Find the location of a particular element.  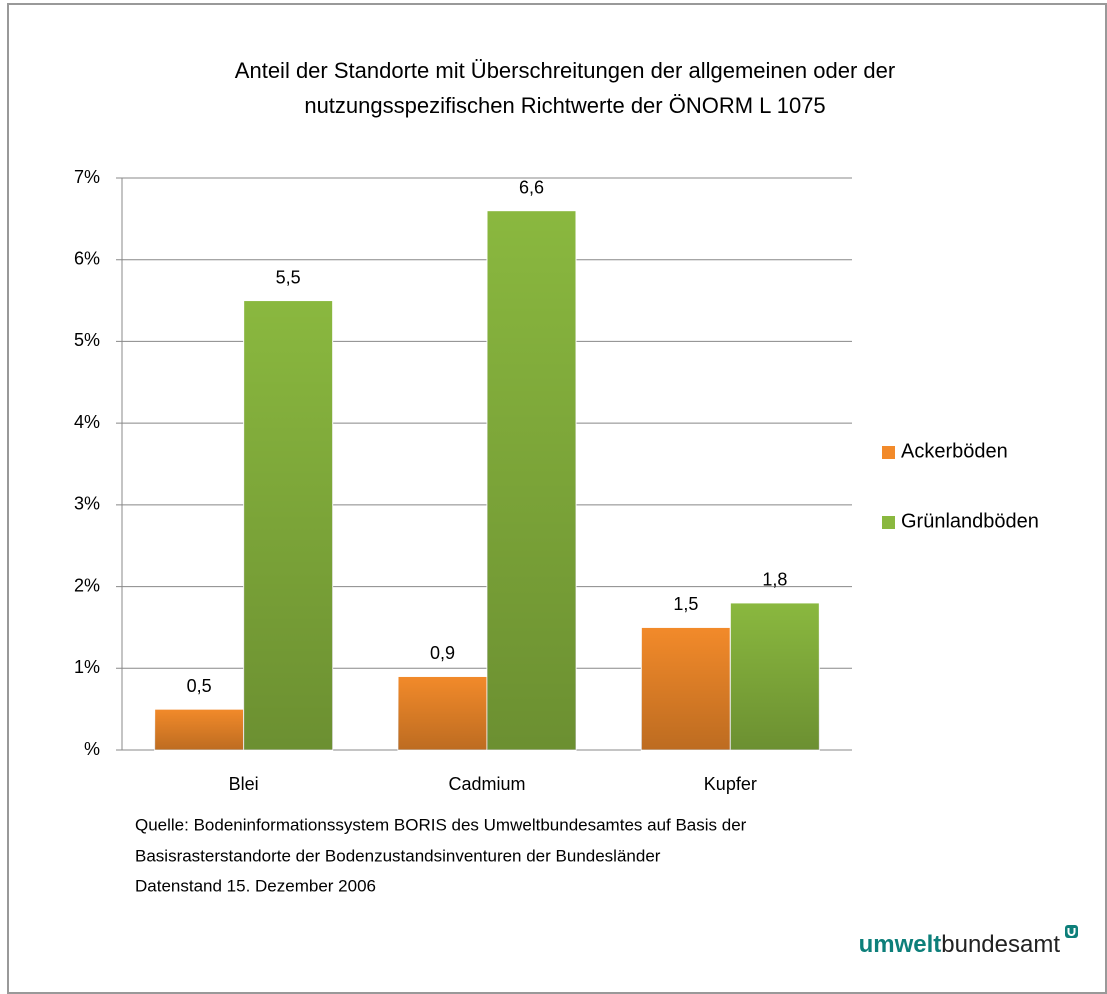

logo: umweltbundesamt is located at coordinates (960, 944).